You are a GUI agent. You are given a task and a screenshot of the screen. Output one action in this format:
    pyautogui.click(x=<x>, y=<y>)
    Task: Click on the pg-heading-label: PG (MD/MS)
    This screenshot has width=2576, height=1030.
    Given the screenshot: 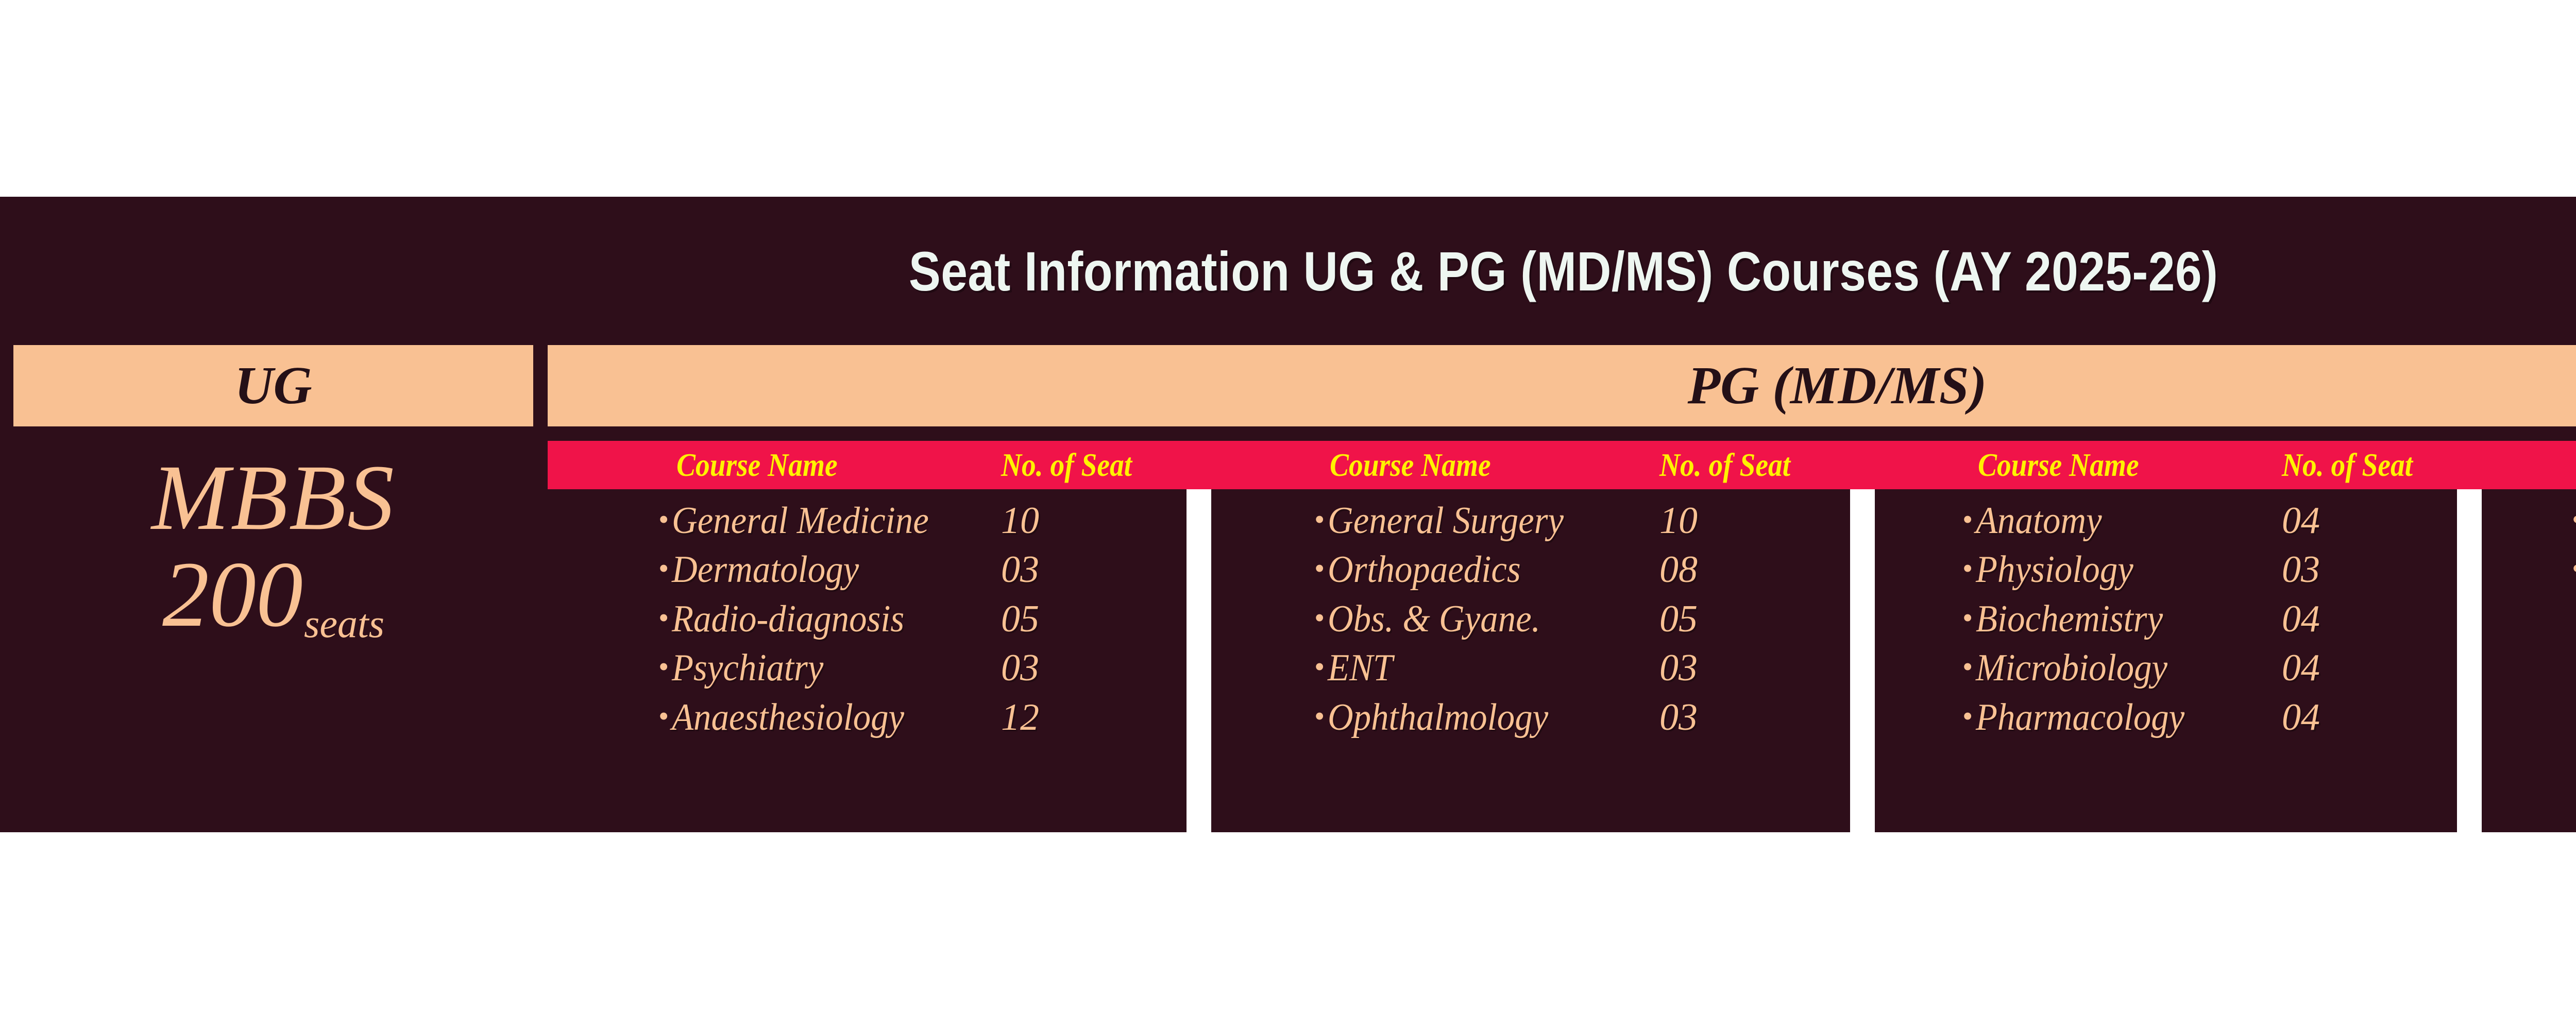 What is the action you would take?
    pyautogui.click(x=1837, y=385)
    